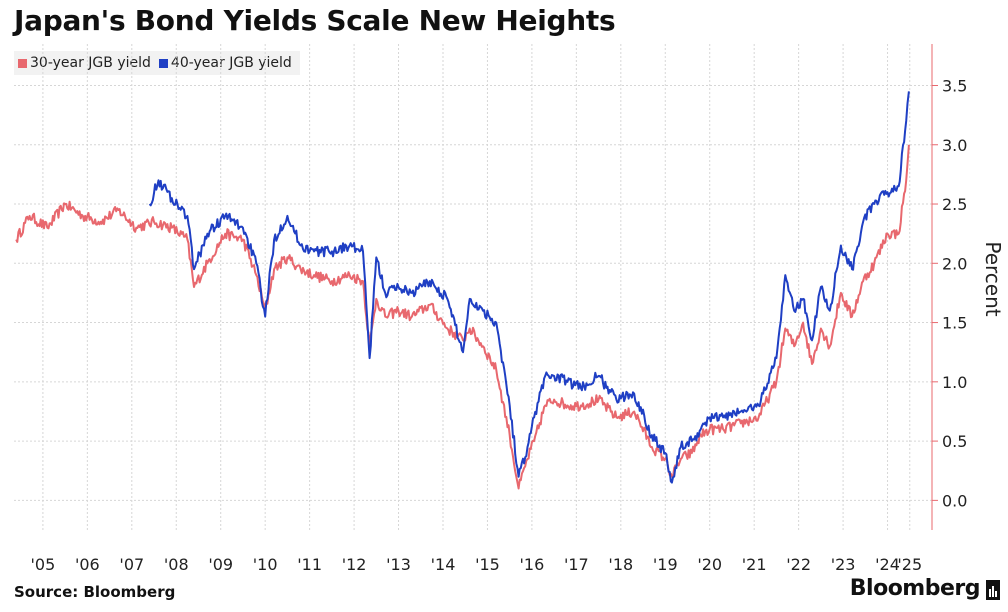 The width and height of the screenshot is (1008, 612). Describe the element at coordinates (993, 278) in the screenshot. I see `y-axis-title: Percent` at that location.